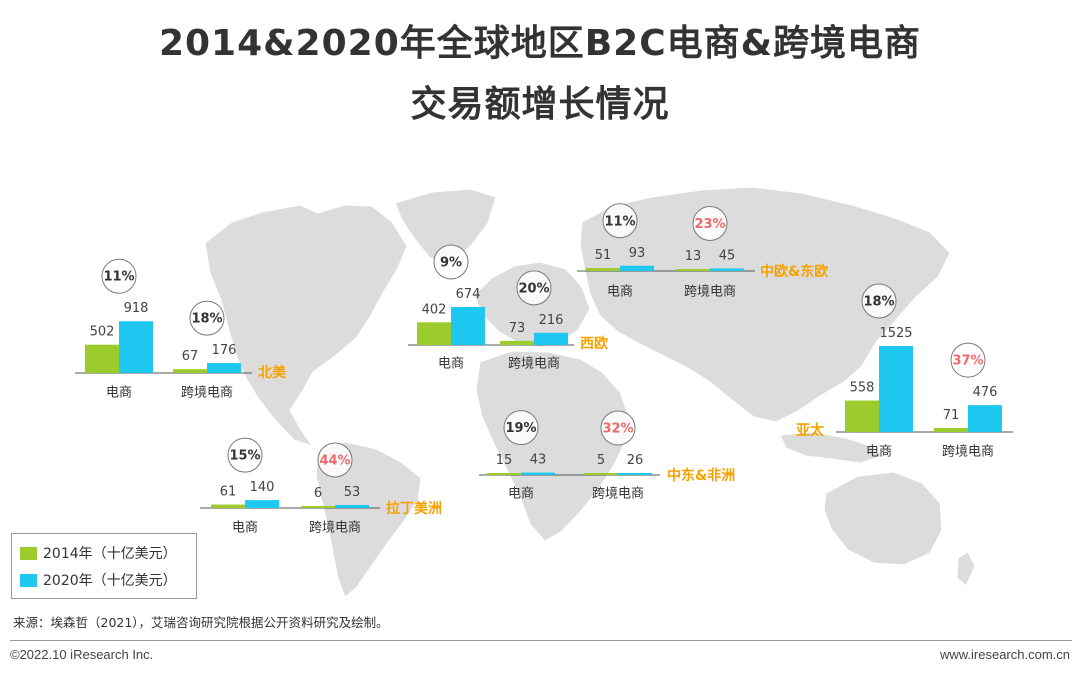 The width and height of the screenshot is (1080, 675). I want to click on data-label-2014: 51, so click(603, 255).